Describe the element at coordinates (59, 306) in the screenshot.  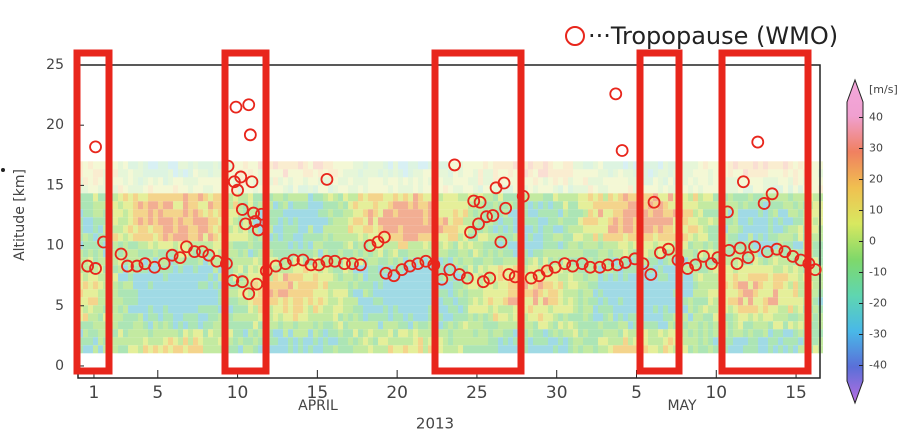
I see `y-tick-label: 5` at that location.